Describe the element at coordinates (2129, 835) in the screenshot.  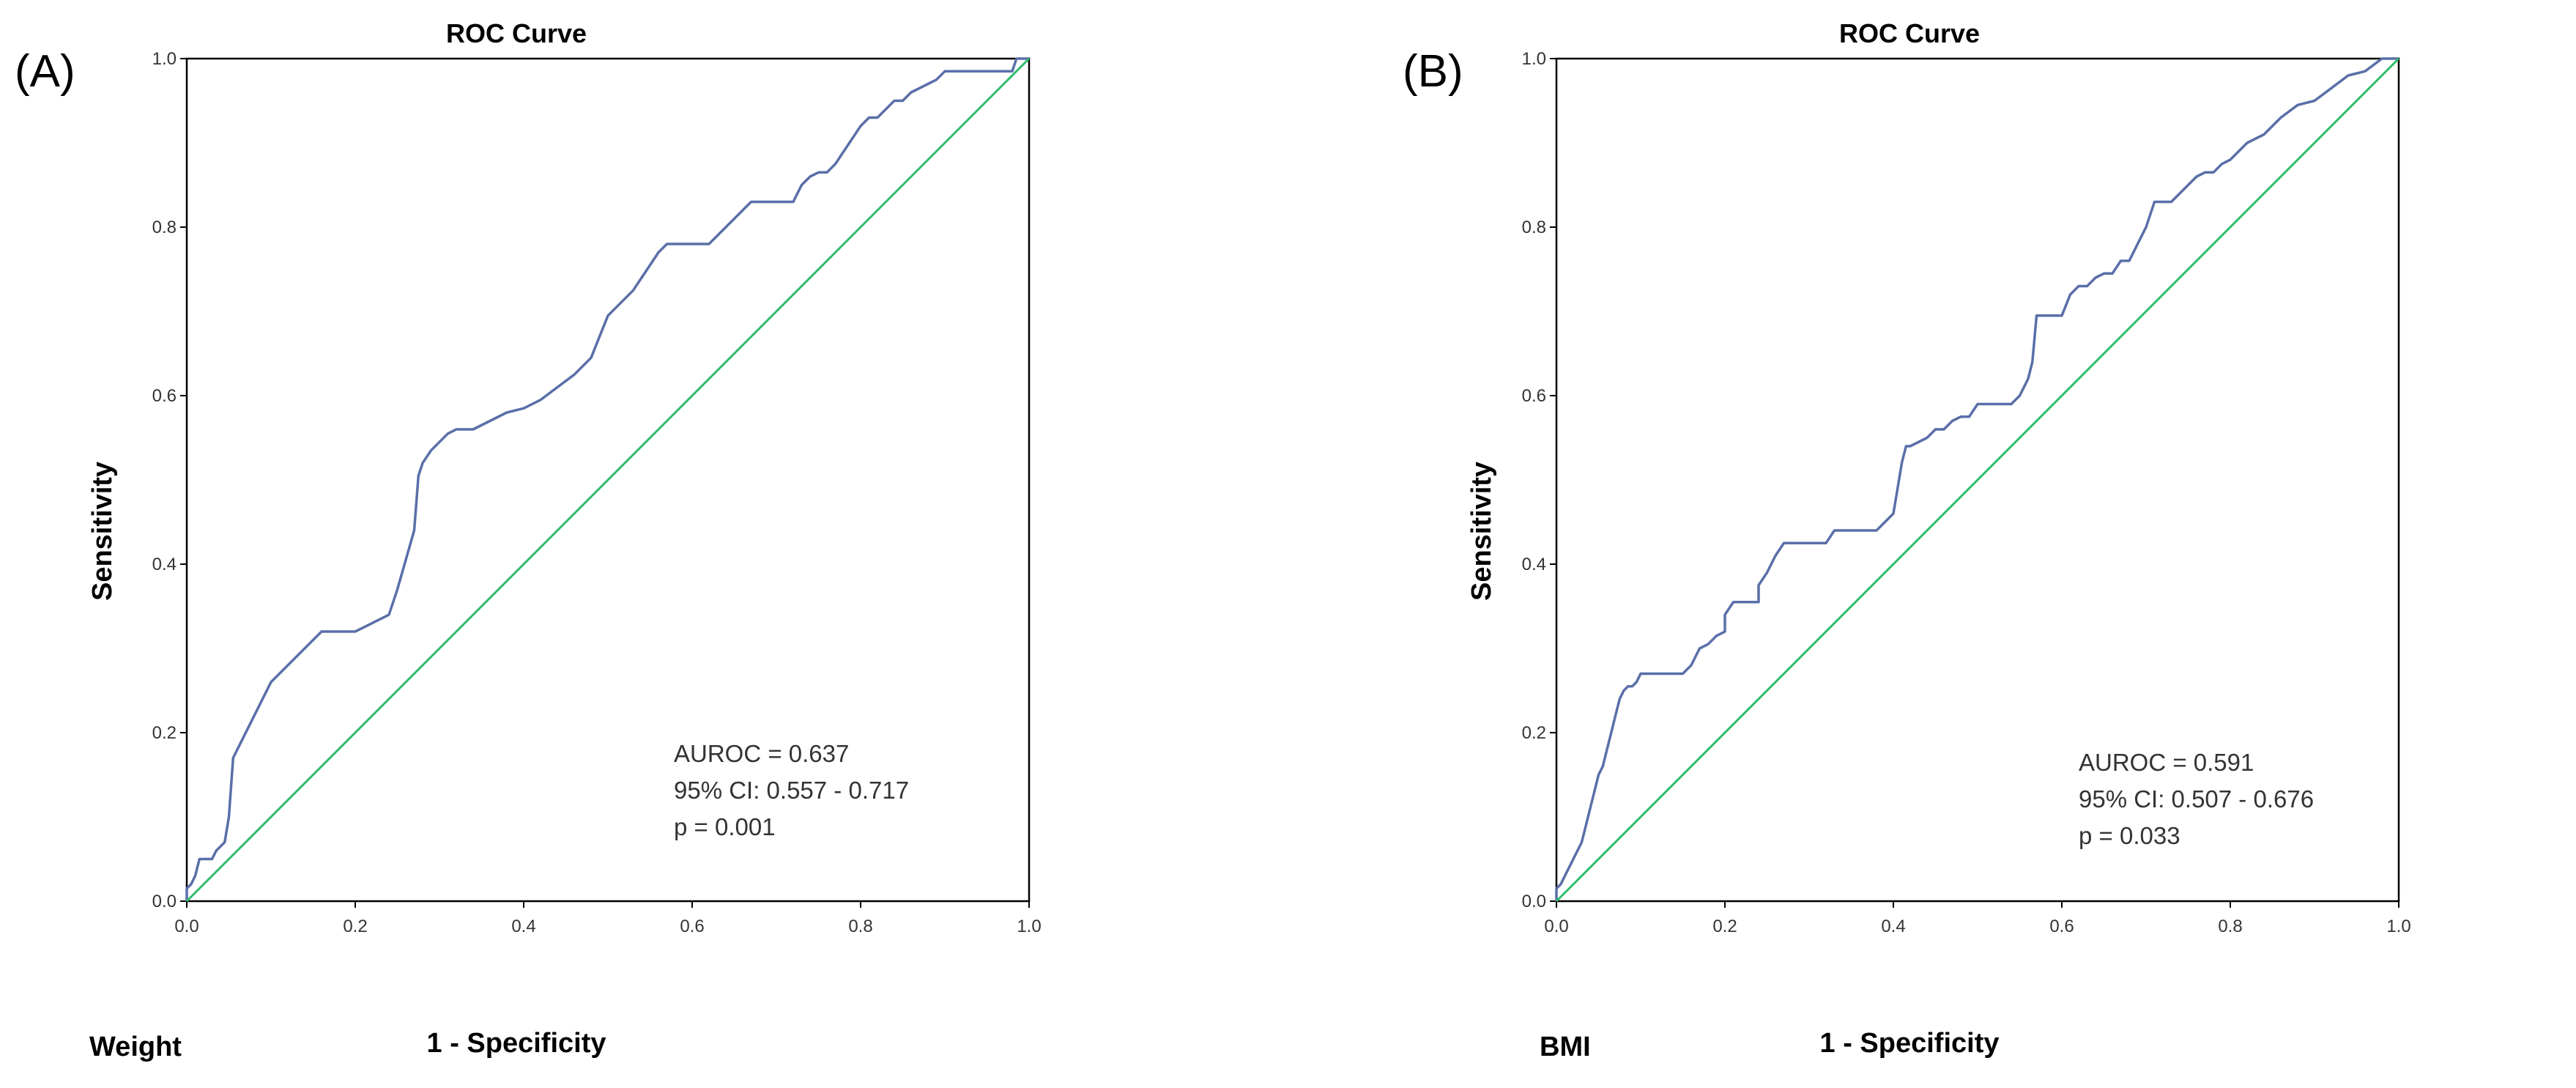
I see `annotation-p-value: p = 0.033` at that location.